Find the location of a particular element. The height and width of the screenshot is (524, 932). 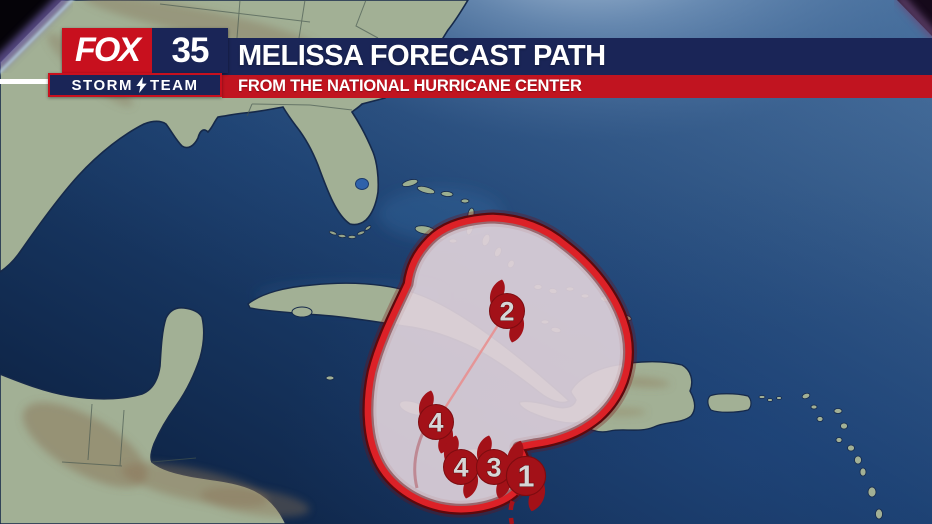

channel-number: 35 is located at coordinates (190, 50).